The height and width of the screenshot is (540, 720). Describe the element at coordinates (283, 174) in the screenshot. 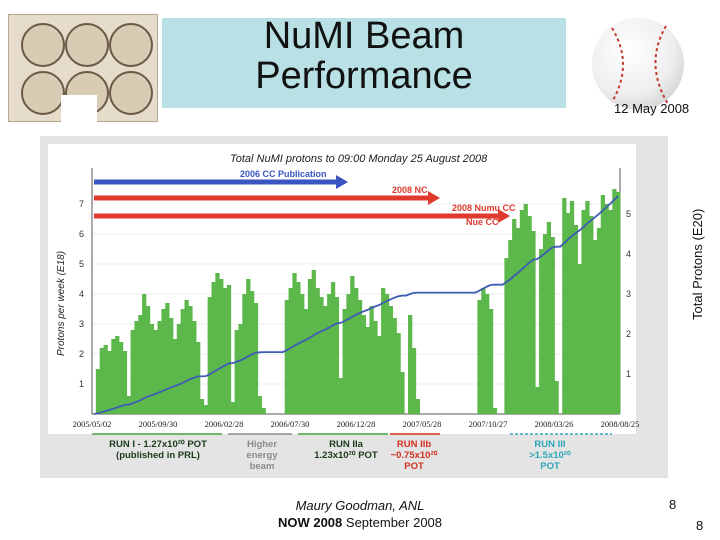

I see `arrow-label: 2006 CC Publication` at that location.